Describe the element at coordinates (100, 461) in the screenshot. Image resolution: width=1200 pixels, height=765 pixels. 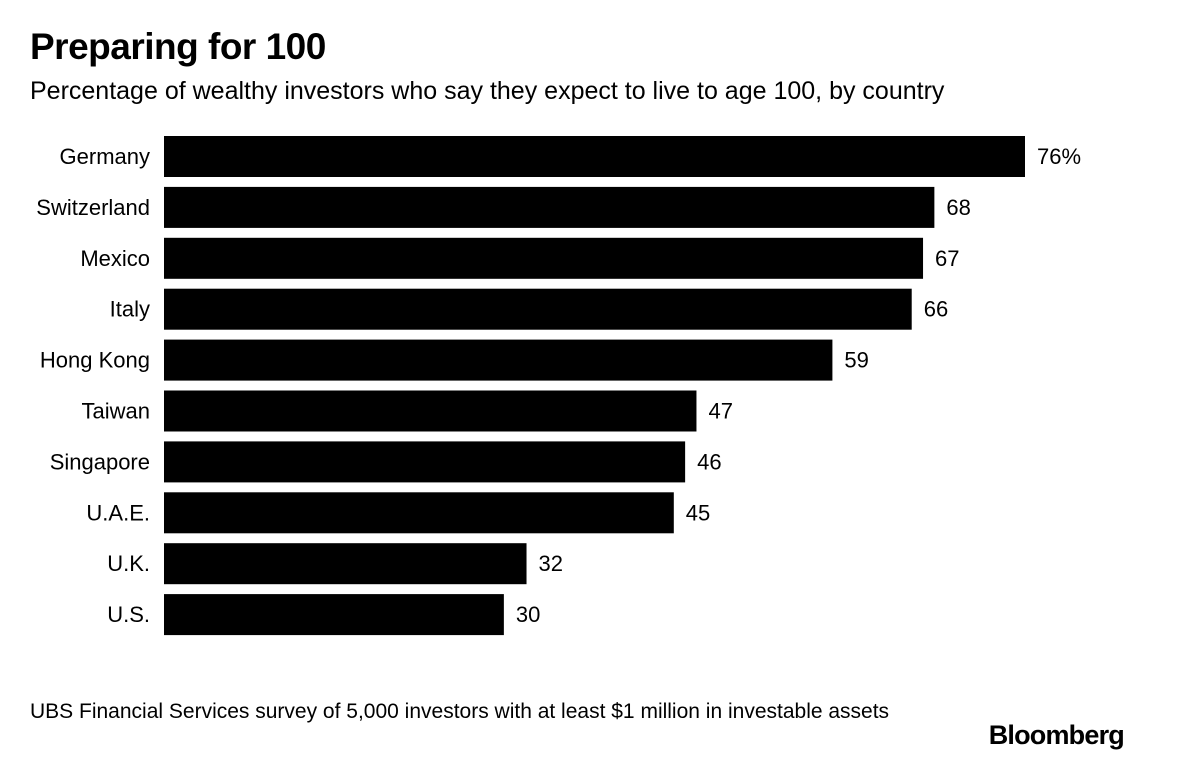
I see `category-label: Singapore` at that location.